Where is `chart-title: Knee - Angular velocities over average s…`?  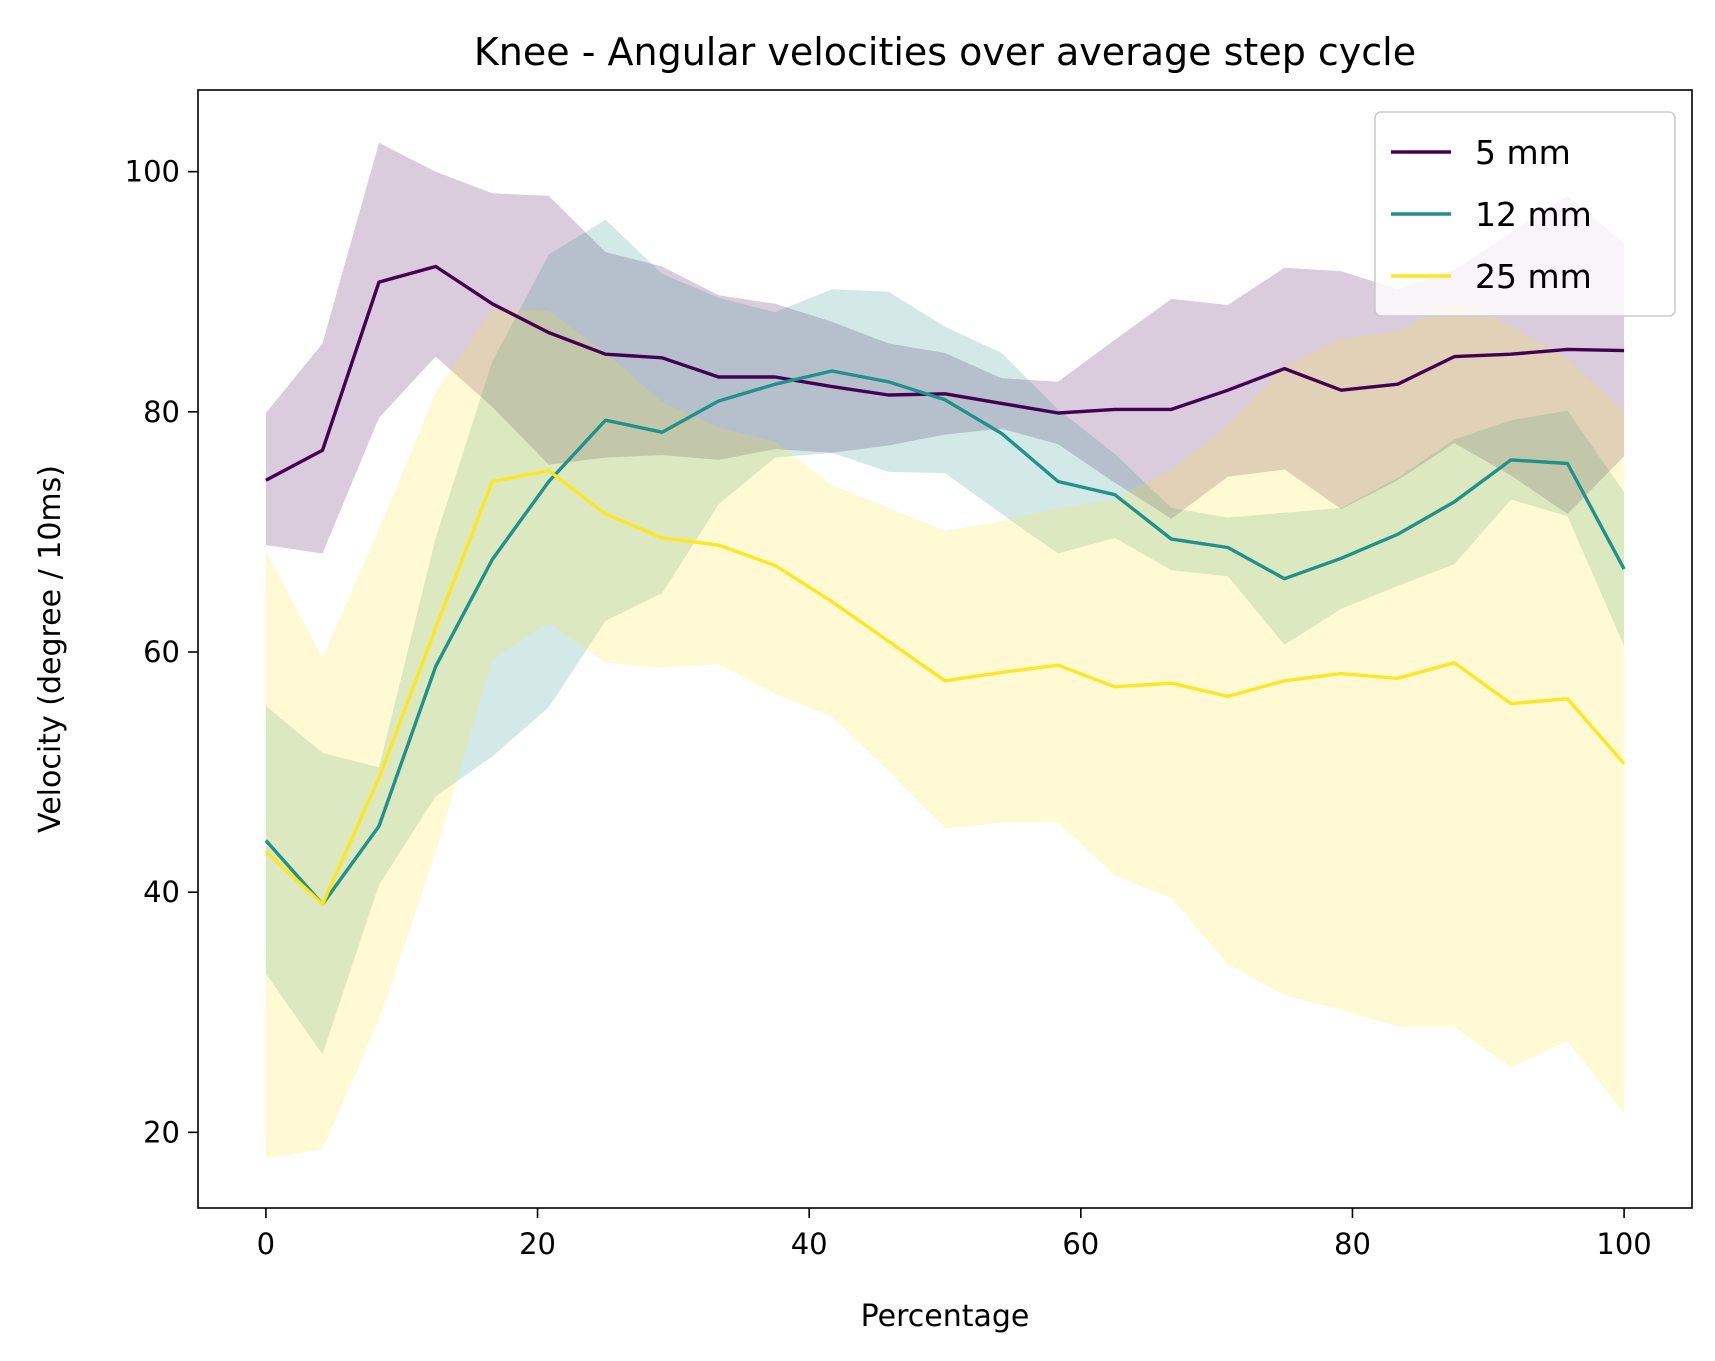 chart-title: Knee - Angular velocities over average s… is located at coordinates (945, 52).